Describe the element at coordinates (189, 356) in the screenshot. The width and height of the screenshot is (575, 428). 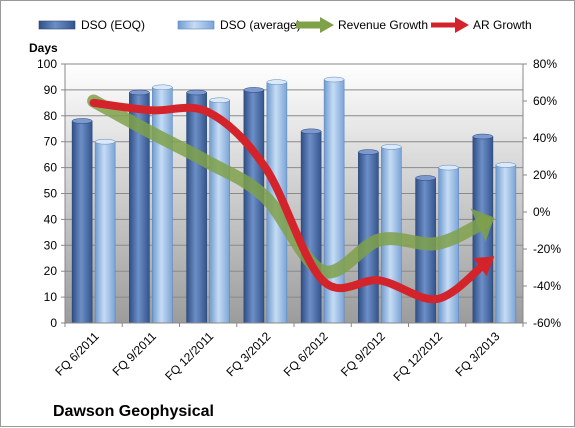
I see `x-tick-label: FQ 12/2011` at that location.